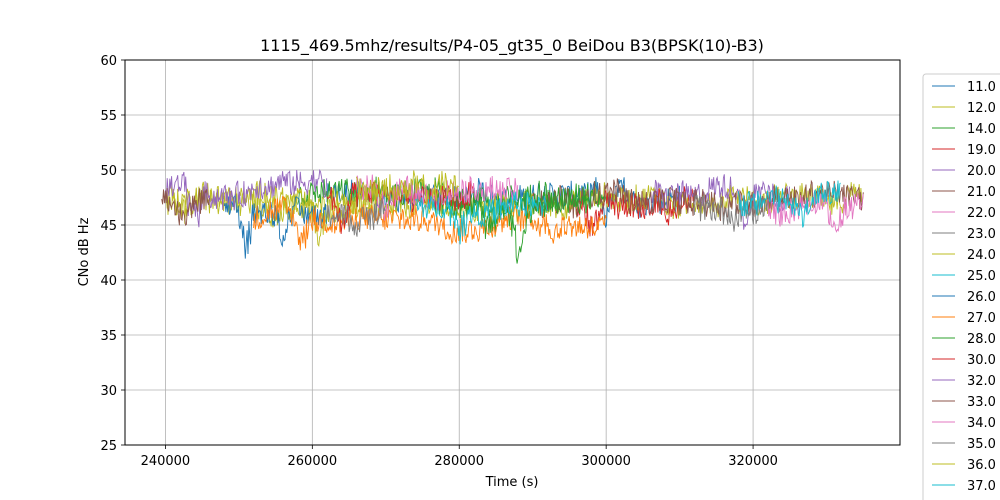 This screenshot has height=500, width=1000. I want to click on y-tick-label: 60, so click(108, 61).